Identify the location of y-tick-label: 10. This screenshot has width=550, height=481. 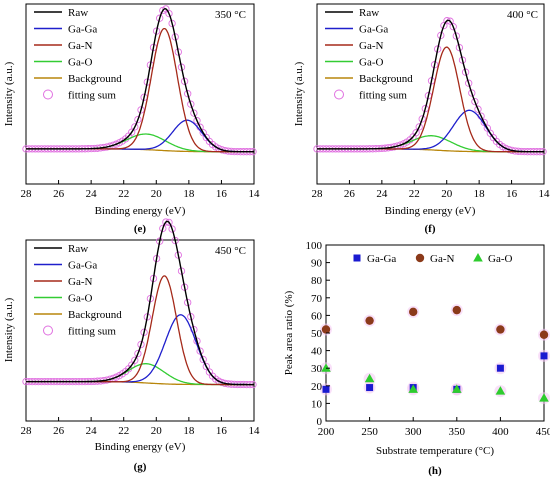
(317, 404).